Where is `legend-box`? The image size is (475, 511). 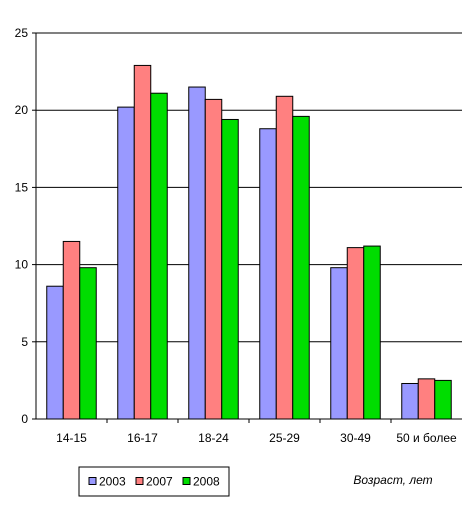
legend-box is located at coordinates (154, 481).